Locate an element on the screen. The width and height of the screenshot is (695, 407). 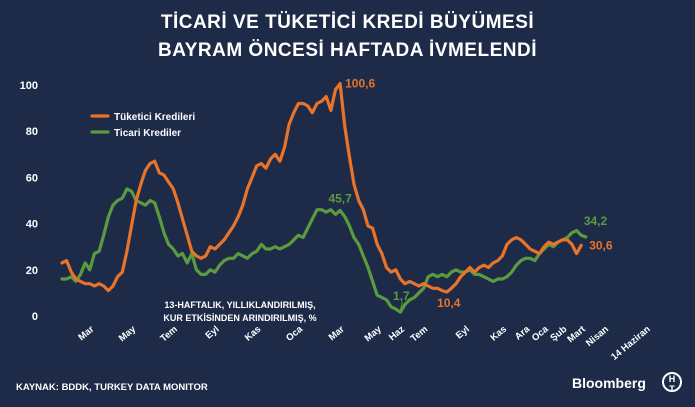
y-tick-label: 0 is located at coordinates (35, 317).